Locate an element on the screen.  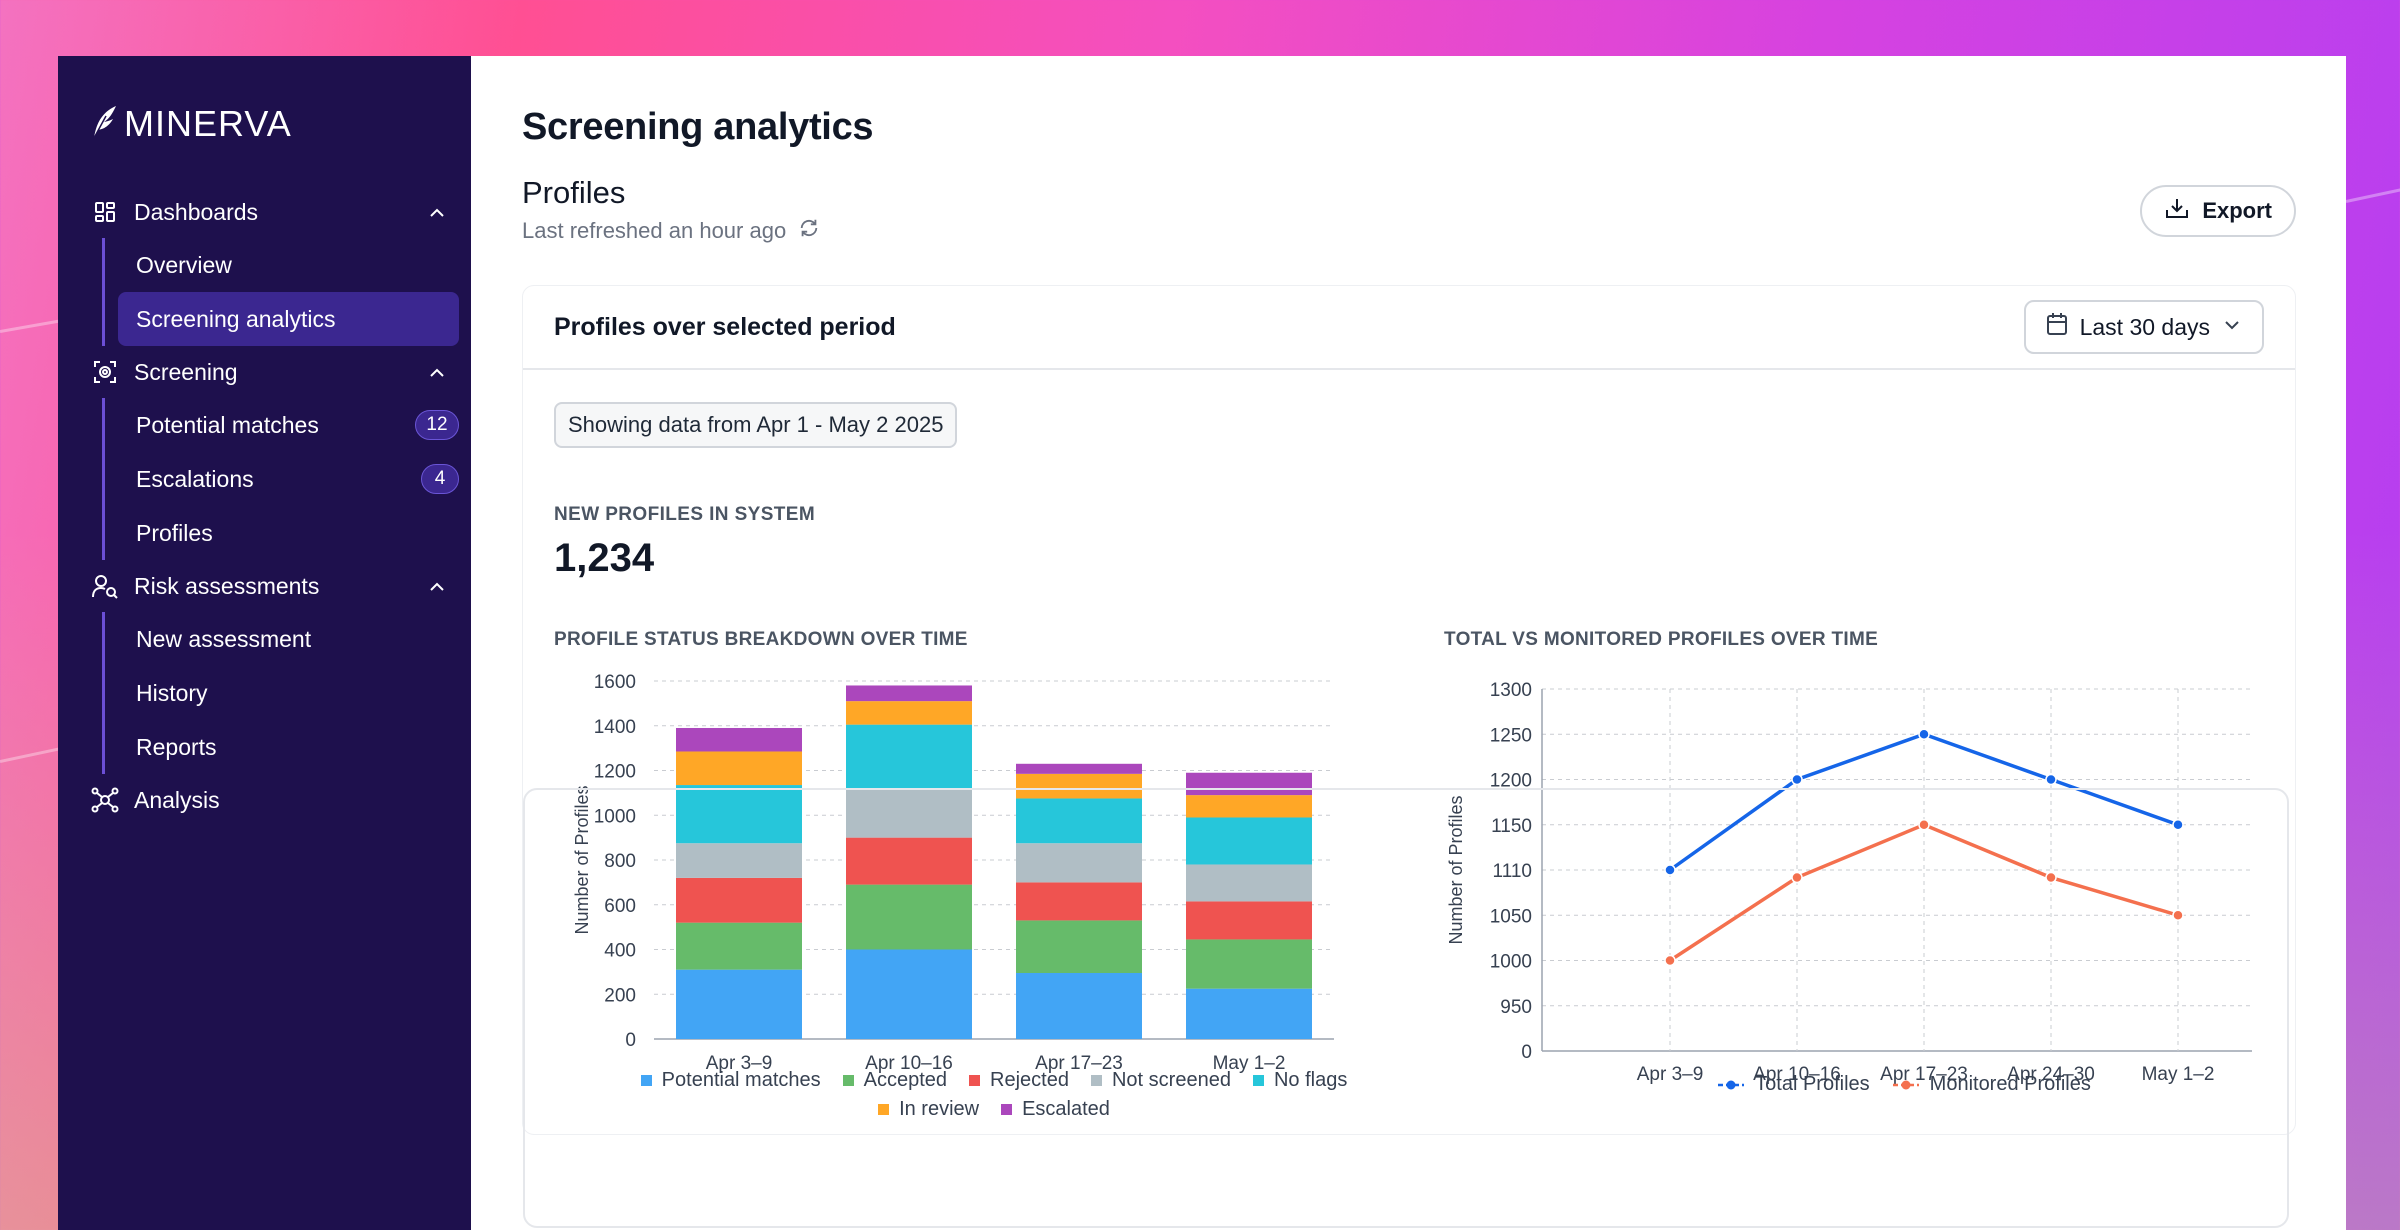
nav-section-dashboards: Dashboards is located at coordinates (274, 212).